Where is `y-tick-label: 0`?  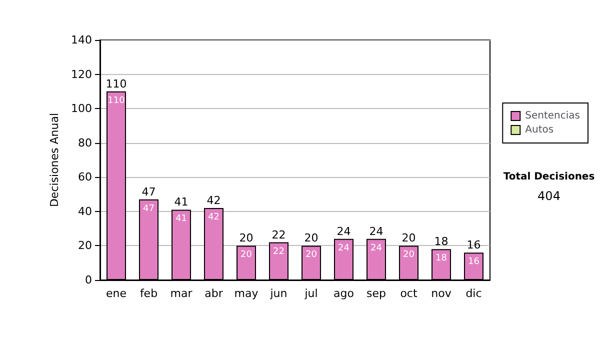 y-tick-label: 0 is located at coordinates (88, 280).